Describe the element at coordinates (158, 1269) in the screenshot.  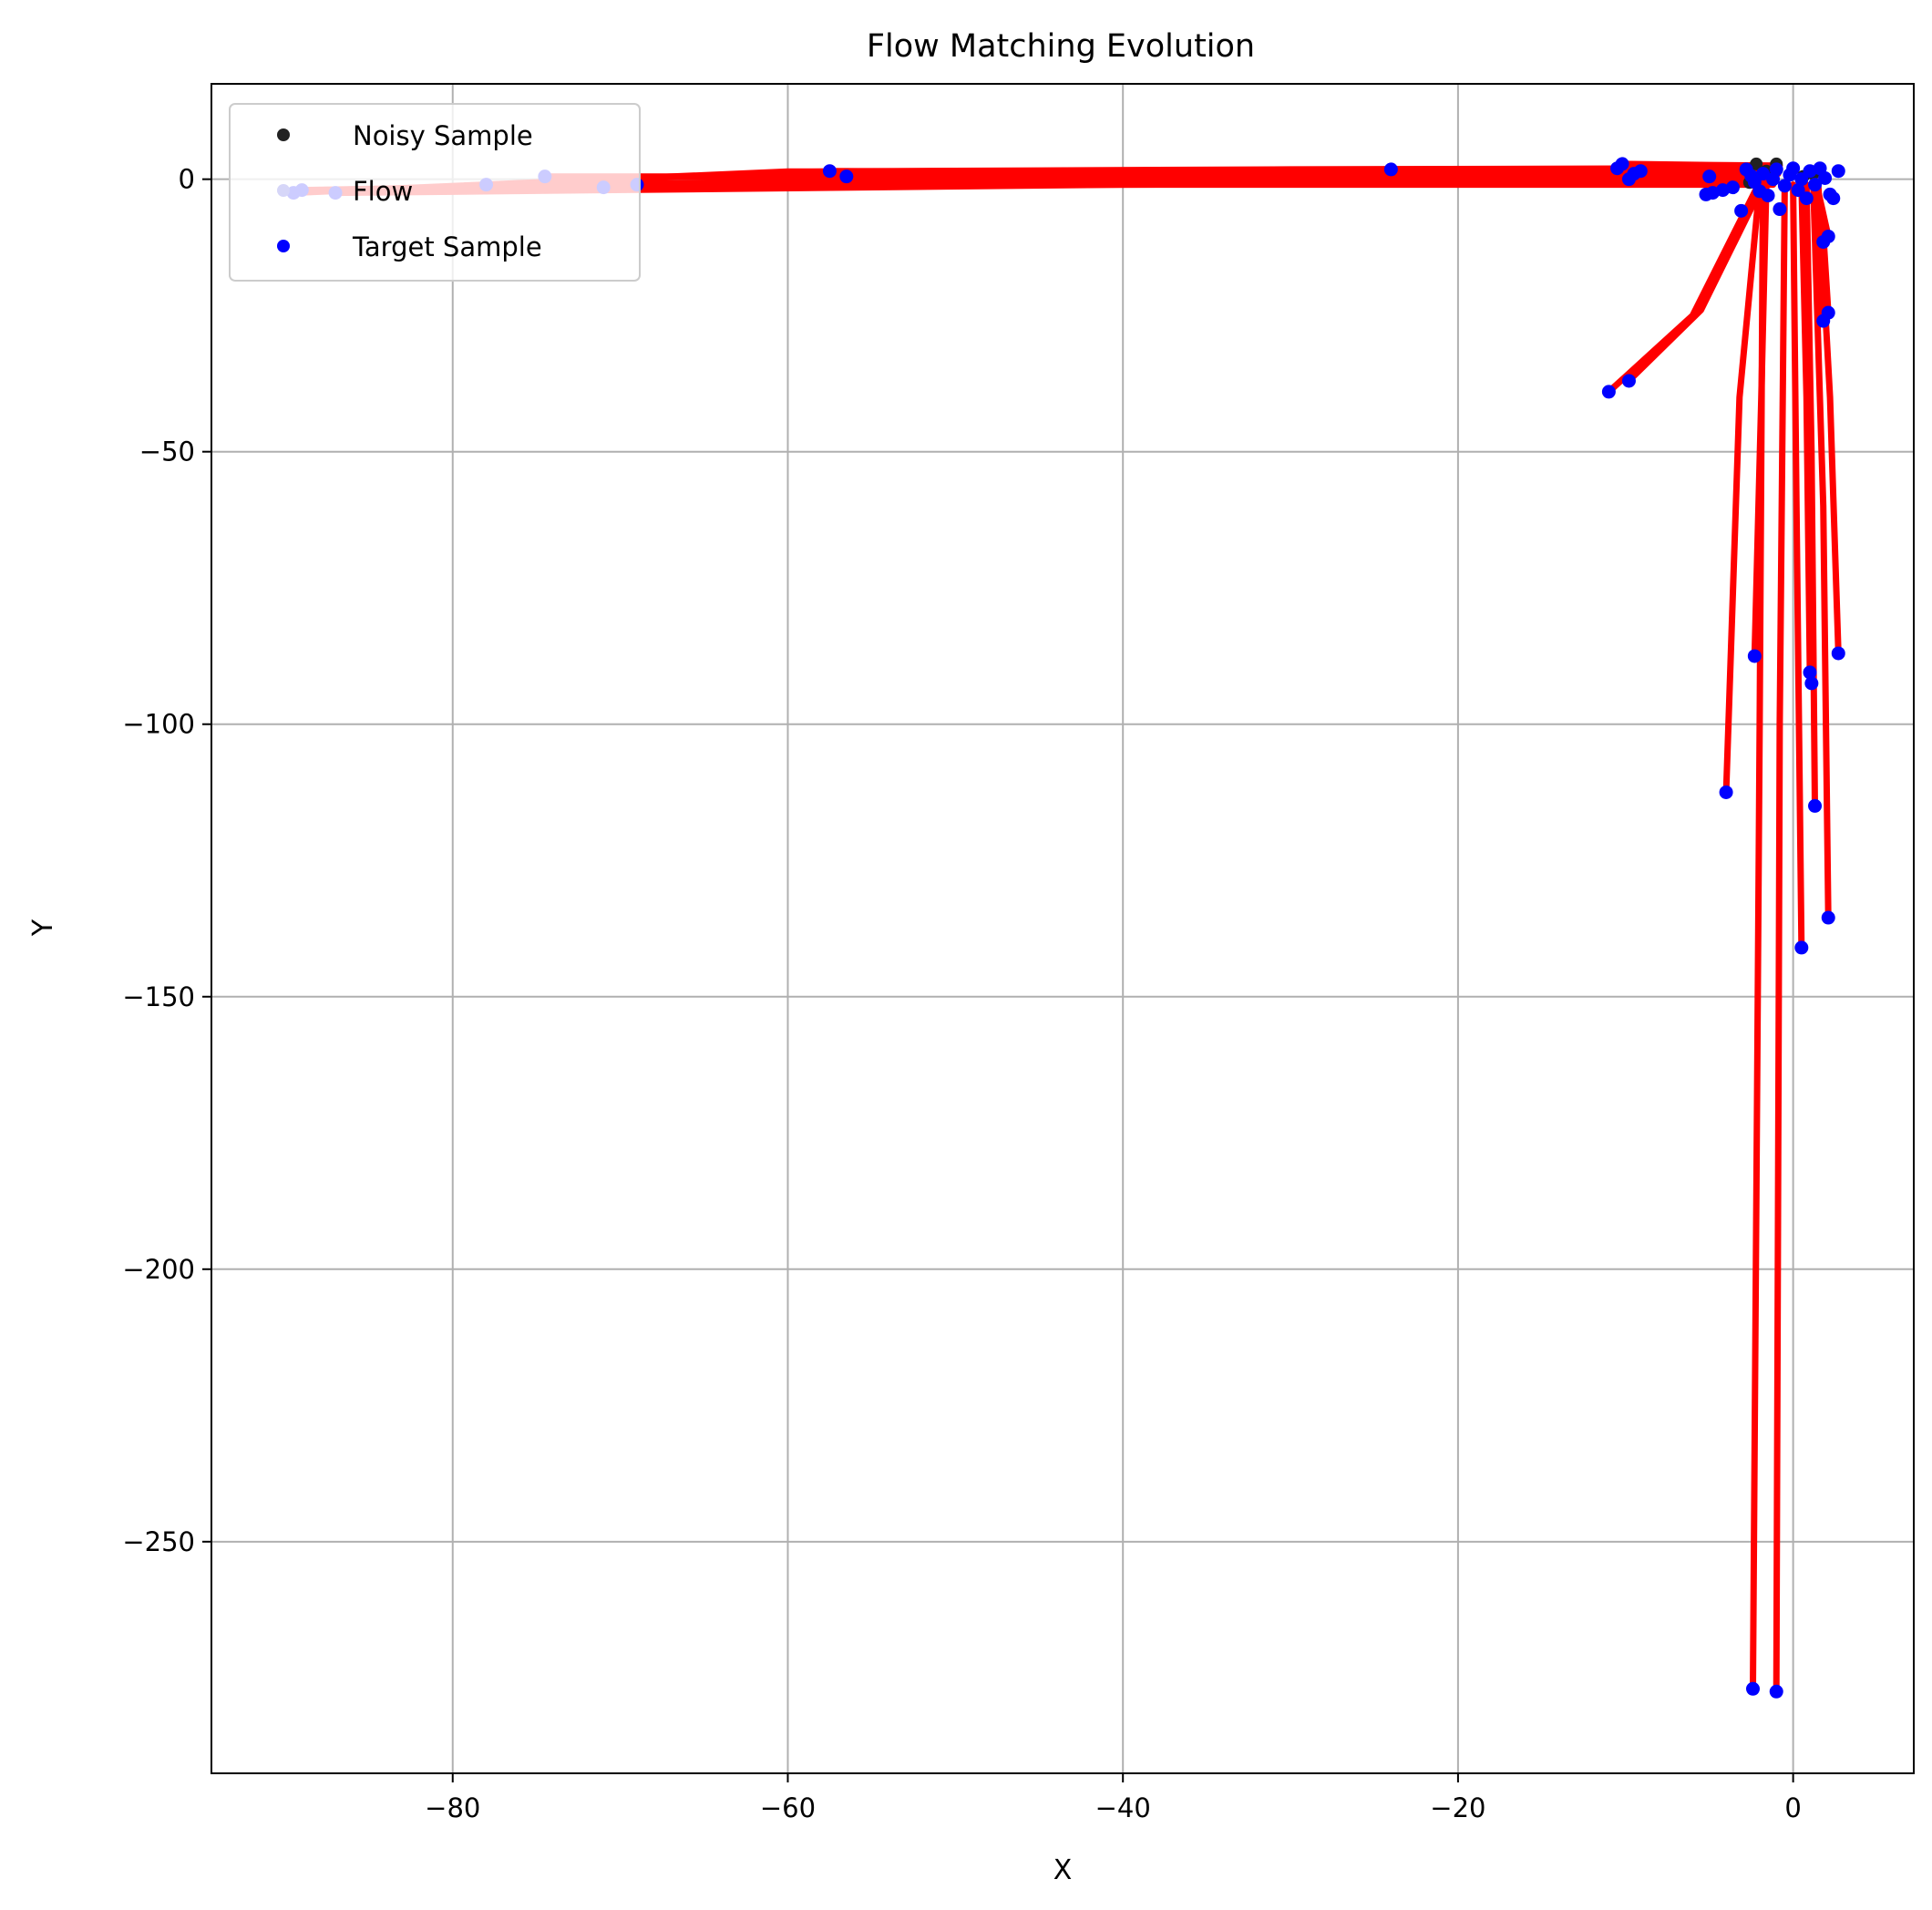
I see `y-tick-label: −200` at that location.